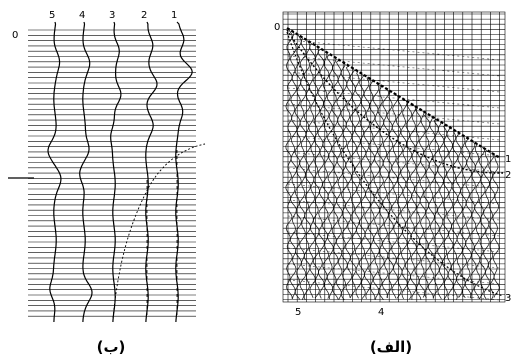  I want to click on trace-label-5: 5, so click(52, 15).